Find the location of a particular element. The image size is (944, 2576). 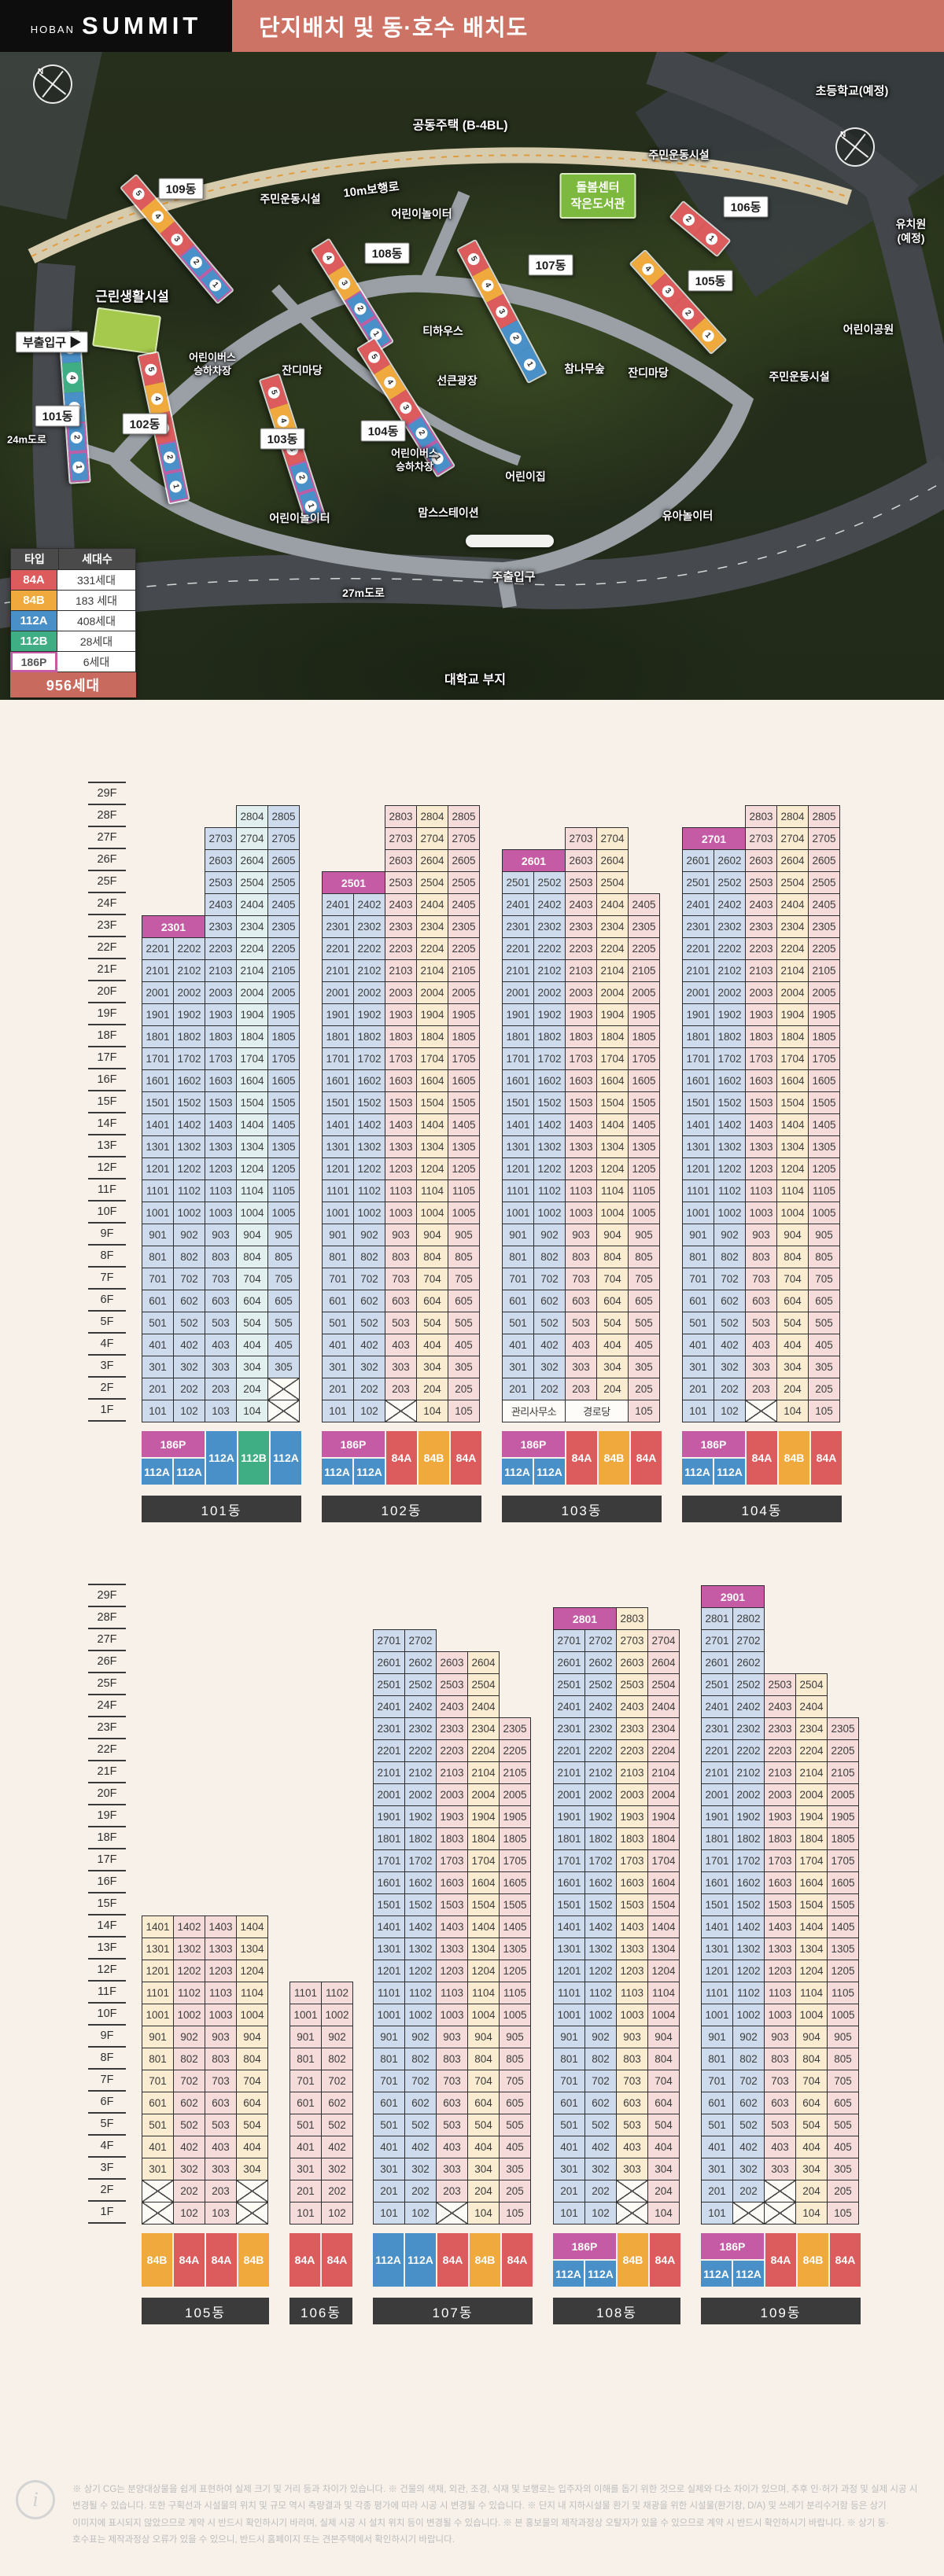

floor-row: 2703 2704 2705 is located at coordinates (401, 838).